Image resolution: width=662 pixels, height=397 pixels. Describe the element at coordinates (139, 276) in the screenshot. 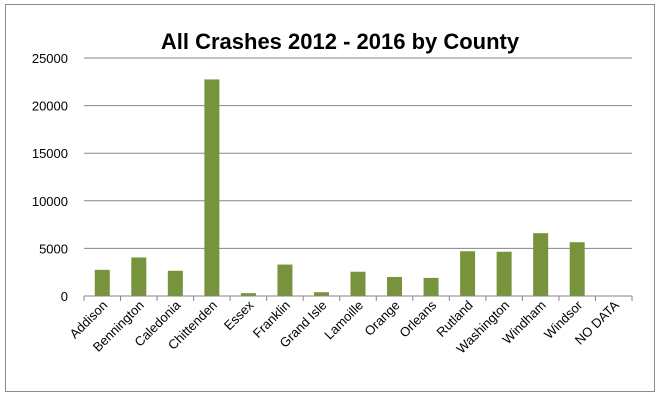

I see `bar-bennington` at that location.